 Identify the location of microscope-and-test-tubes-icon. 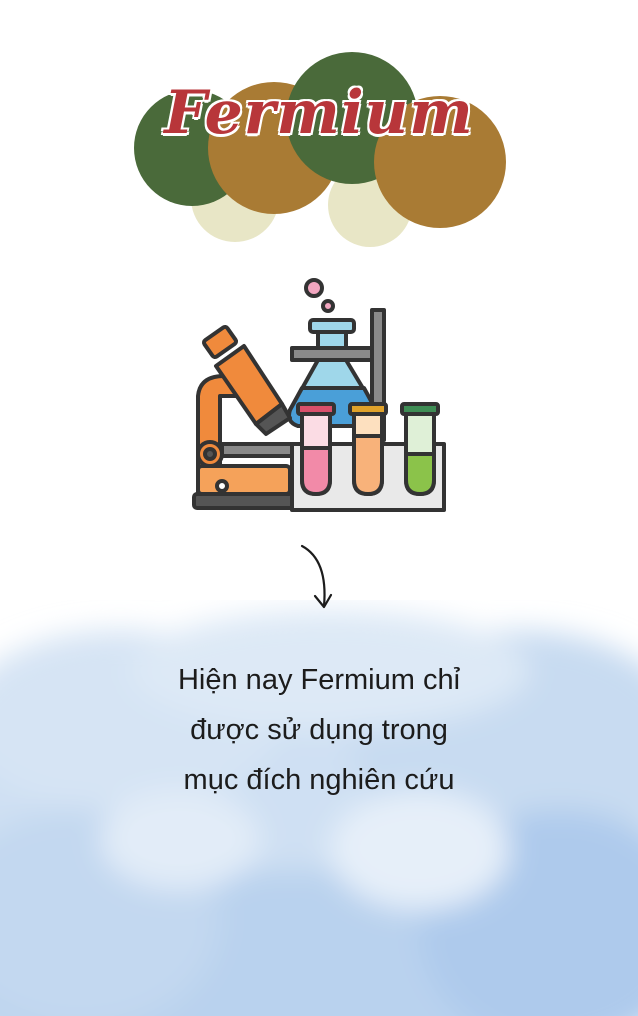
(319, 395).